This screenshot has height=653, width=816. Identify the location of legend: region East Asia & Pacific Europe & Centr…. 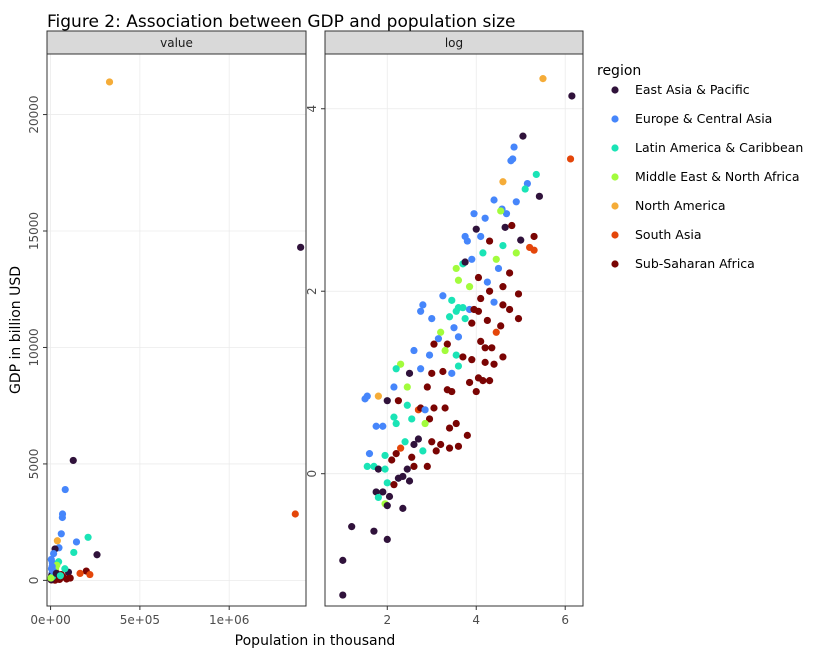
(700, 167).